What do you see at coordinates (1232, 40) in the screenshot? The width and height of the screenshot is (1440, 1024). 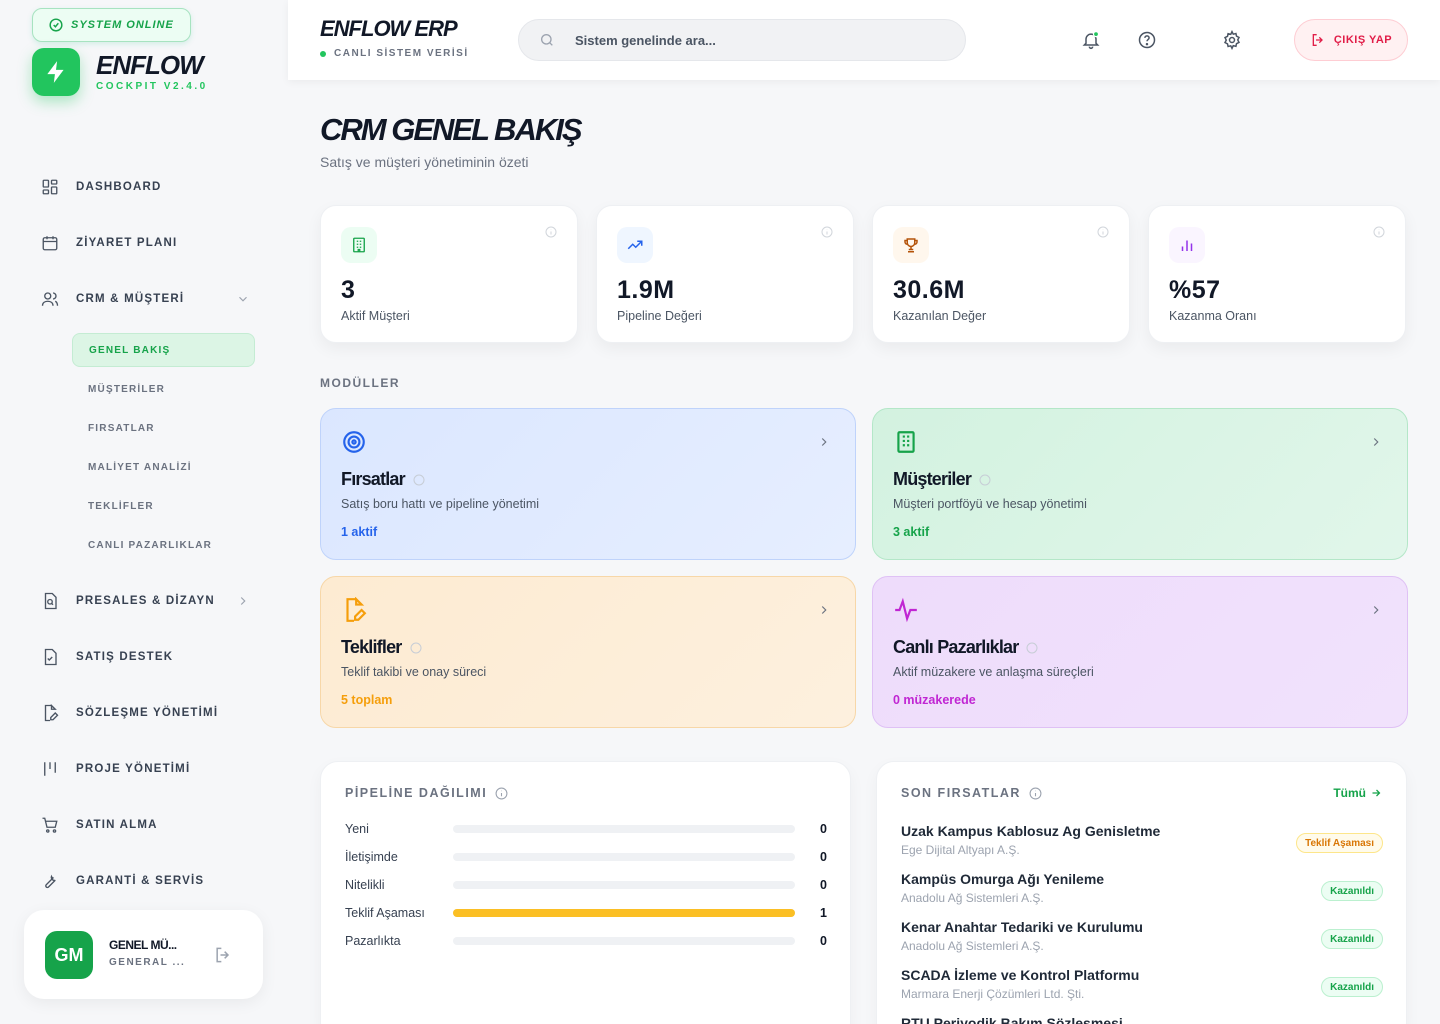 I see `settings-button` at bounding box center [1232, 40].